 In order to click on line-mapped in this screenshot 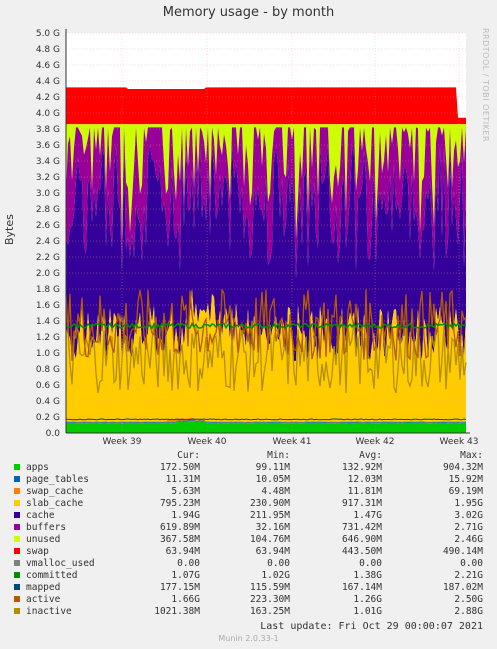, I will do `click(266, 419)`.